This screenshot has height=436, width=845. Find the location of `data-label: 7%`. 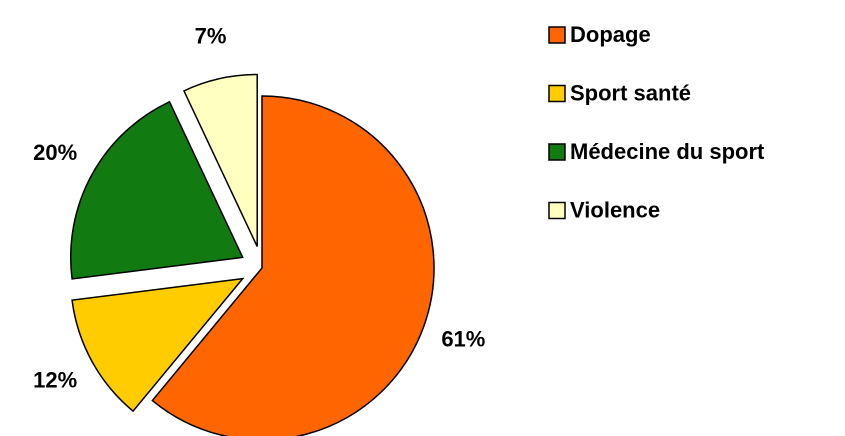

data-label: 7% is located at coordinates (211, 35).